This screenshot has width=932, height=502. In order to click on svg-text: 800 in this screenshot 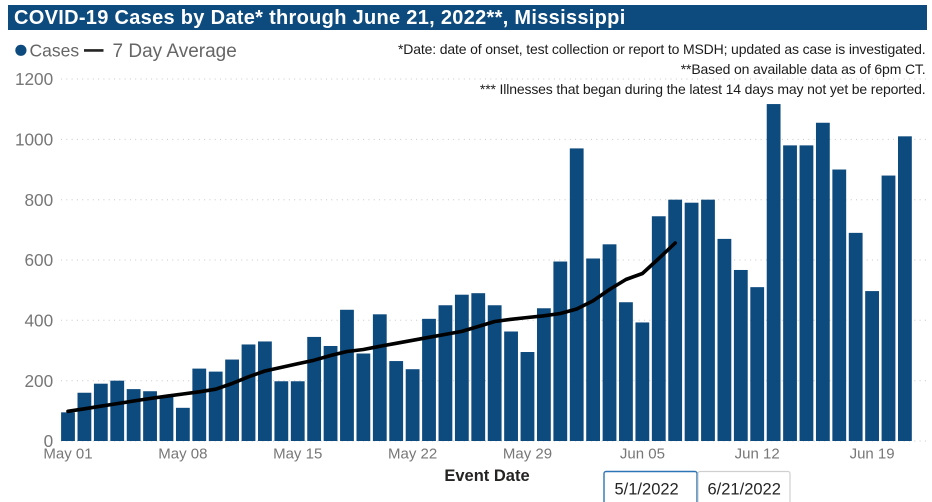, I will do `click(39, 200)`.